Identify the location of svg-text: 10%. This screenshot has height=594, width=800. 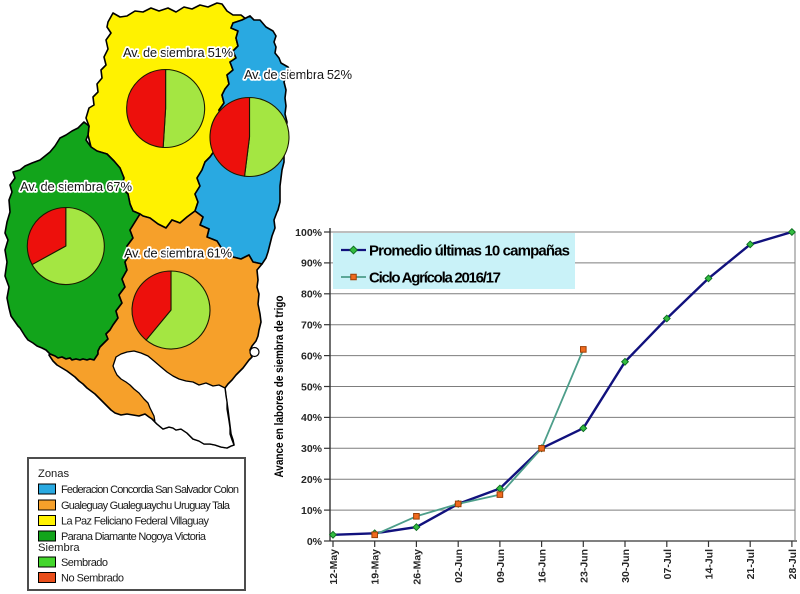
(312, 511).